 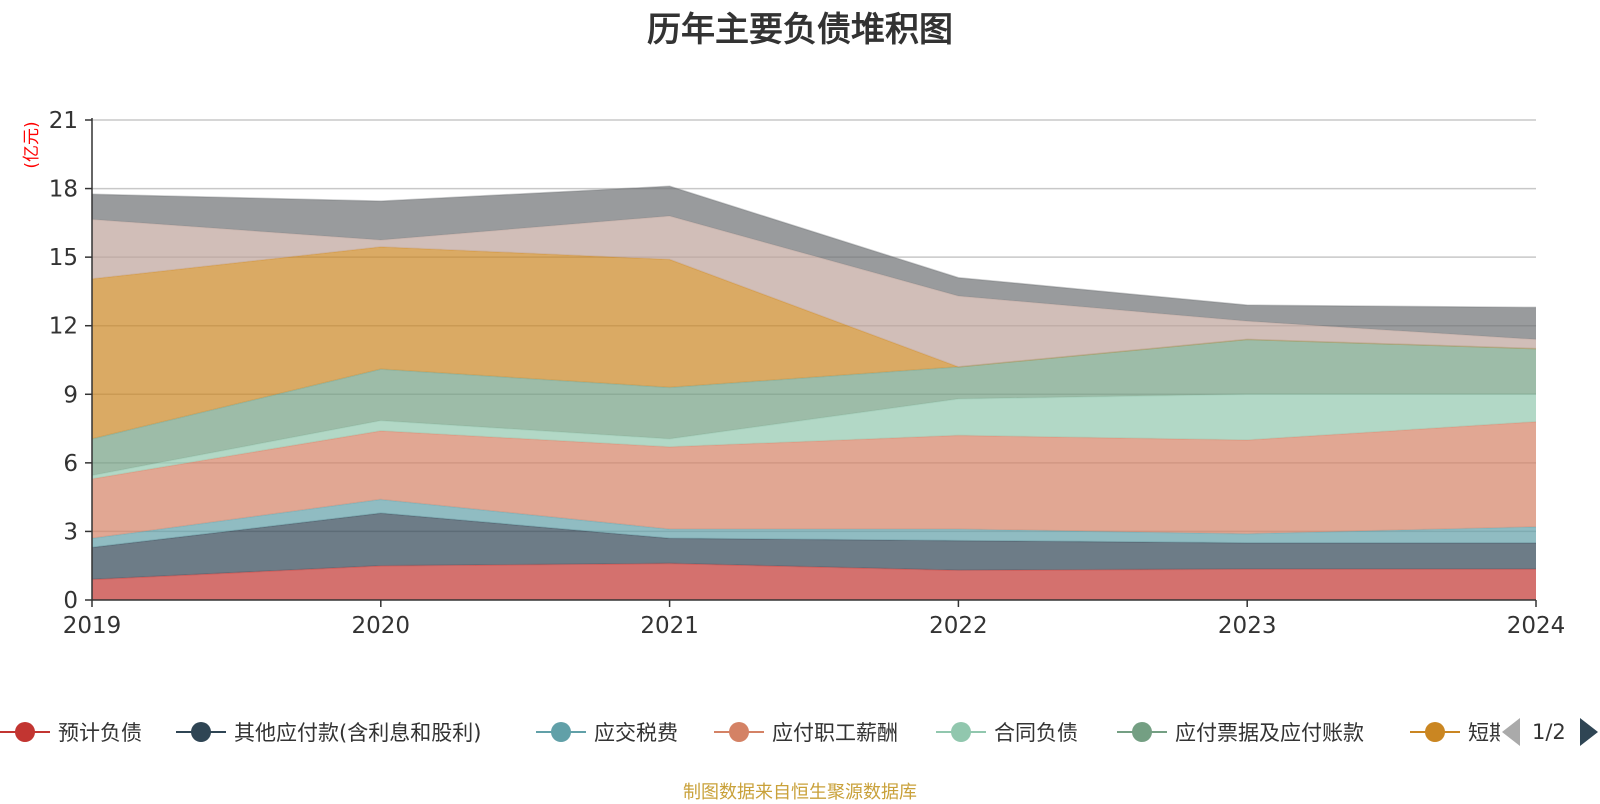 What do you see at coordinates (800, 792) in the screenshot?
I see `data-source-note: 制图数据来自恒生聚源数据库` at bounding box center [800, 792].